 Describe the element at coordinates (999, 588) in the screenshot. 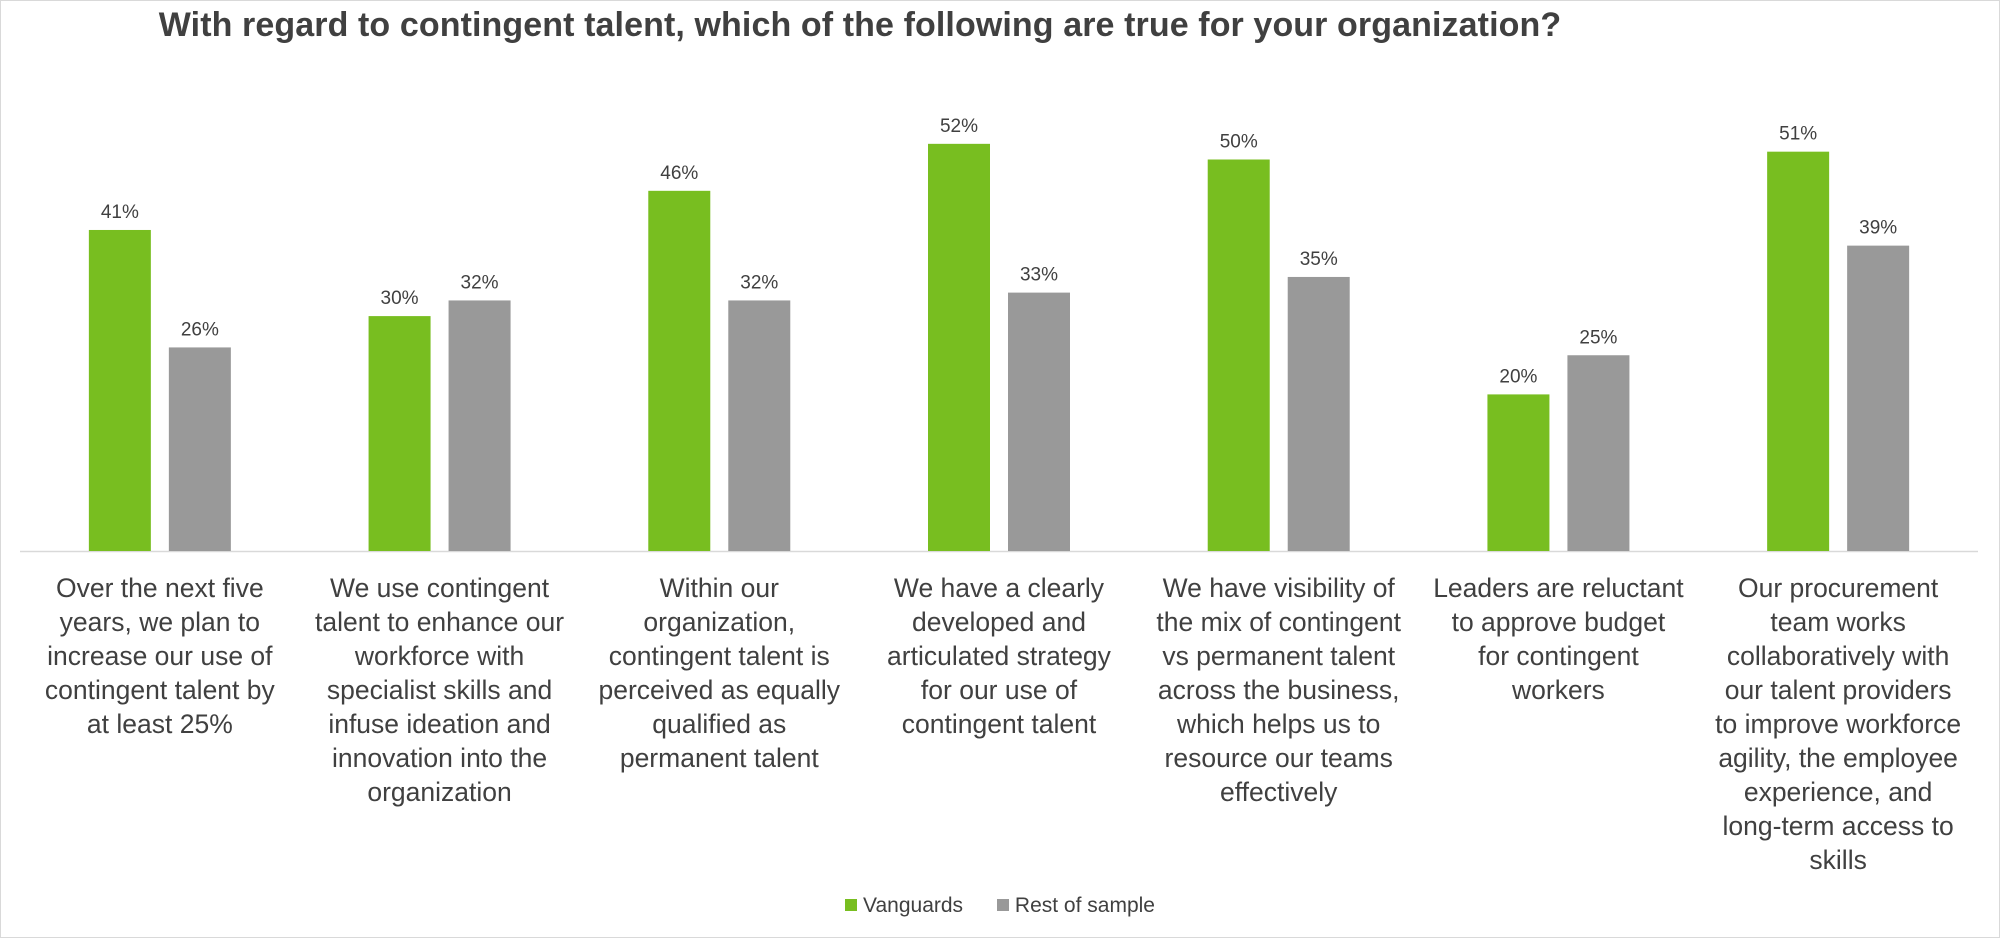

I see `category-label-line: We have a clearly` at that location.